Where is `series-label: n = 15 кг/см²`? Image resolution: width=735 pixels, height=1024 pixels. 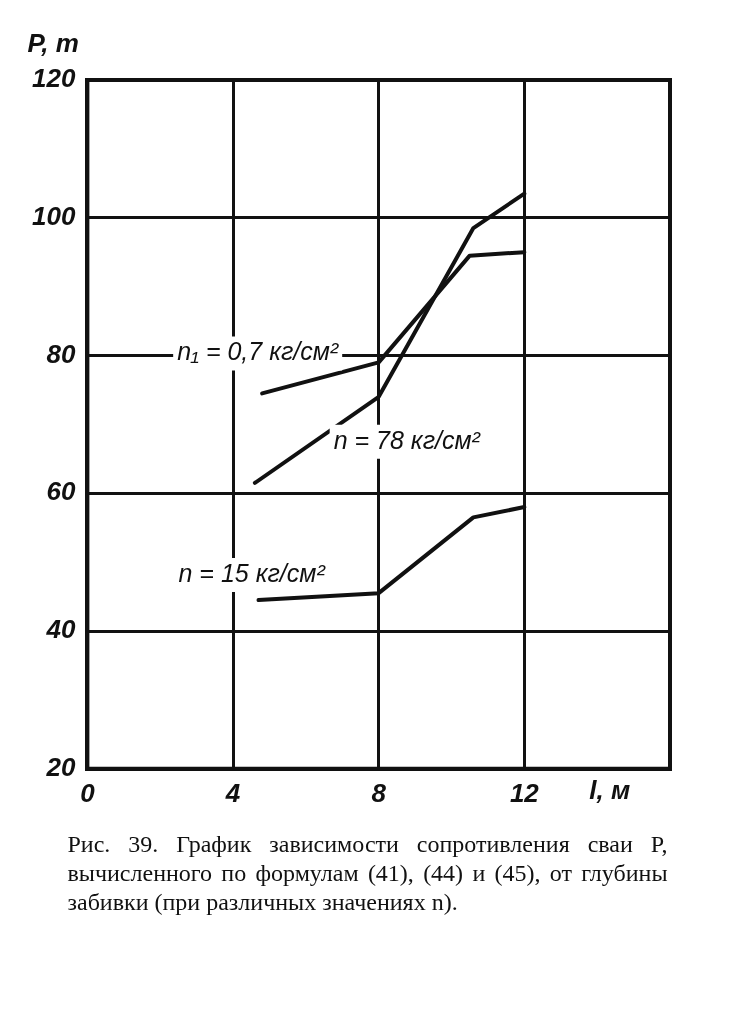
series-label: n = 15 кг/см² is located at coordinates (252, 573).